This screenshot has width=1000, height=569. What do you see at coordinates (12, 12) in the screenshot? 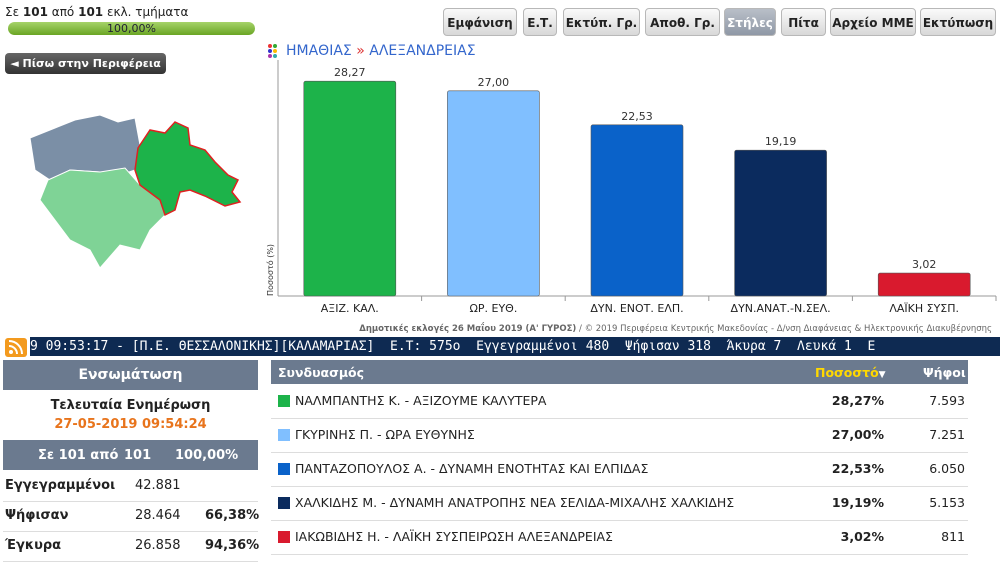
I see `status-prefix: Σε` at bounding box center [12, 12].